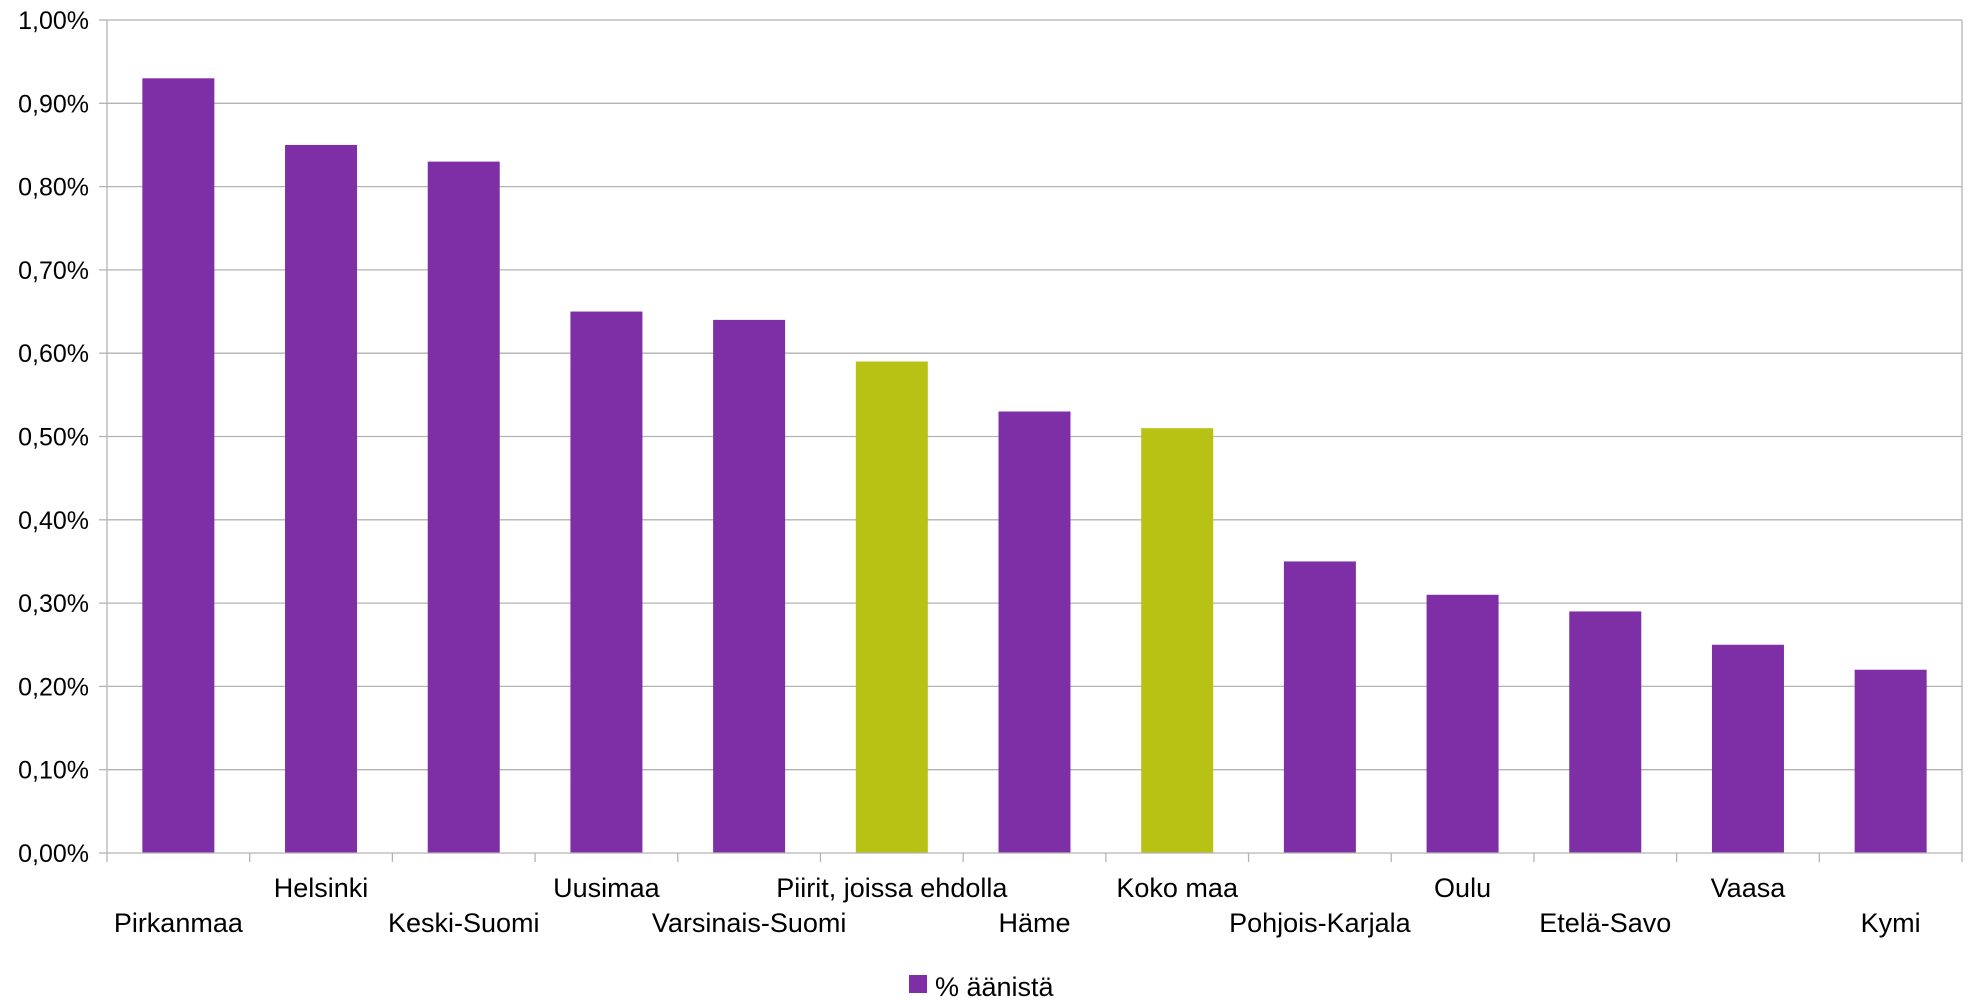  Describe the element at coordinates (53, 104) in the screenshot. I see `y-tick-label: 0,90%` at that location.